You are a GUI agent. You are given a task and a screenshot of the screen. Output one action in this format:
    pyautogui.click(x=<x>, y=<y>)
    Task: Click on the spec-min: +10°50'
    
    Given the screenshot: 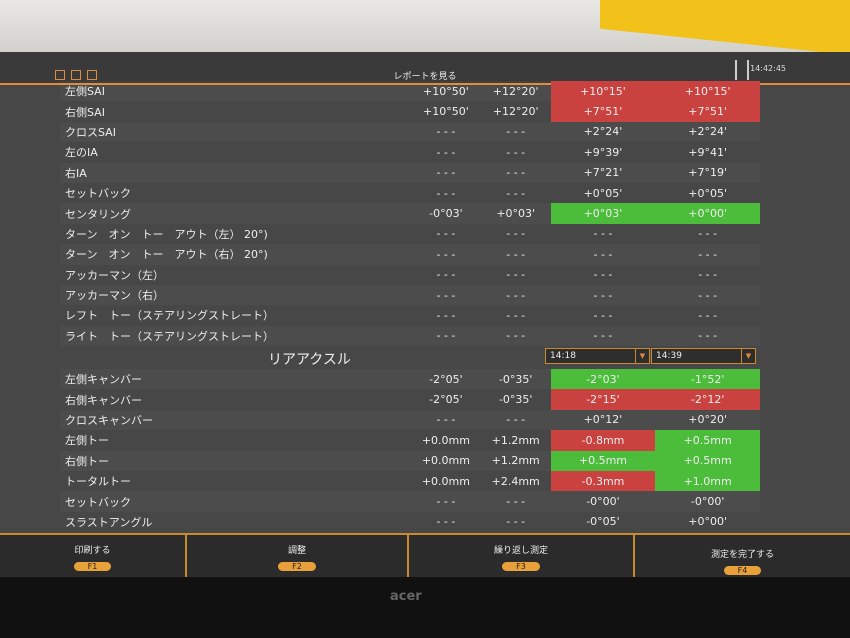 What is the action you would take?
    pyautogui.click(x=446, y=112)
    